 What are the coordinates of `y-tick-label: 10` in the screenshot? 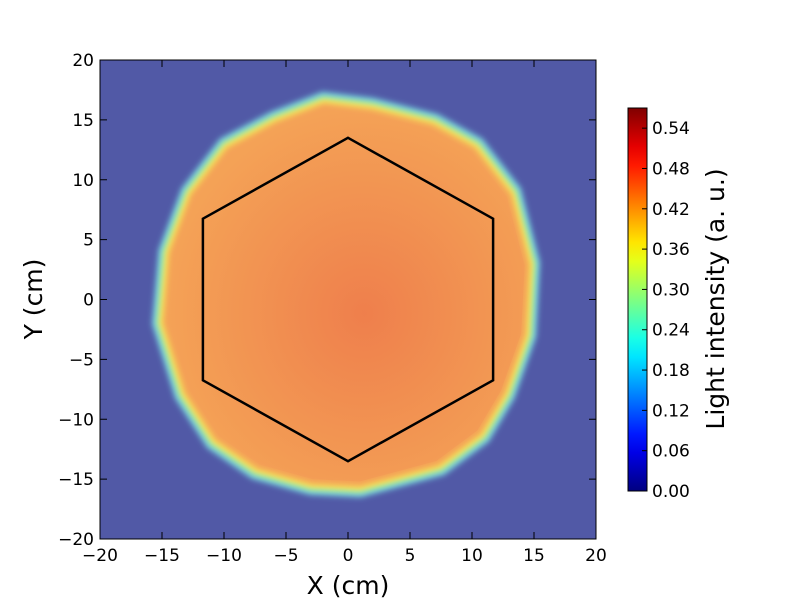 It's located at (83, 181).